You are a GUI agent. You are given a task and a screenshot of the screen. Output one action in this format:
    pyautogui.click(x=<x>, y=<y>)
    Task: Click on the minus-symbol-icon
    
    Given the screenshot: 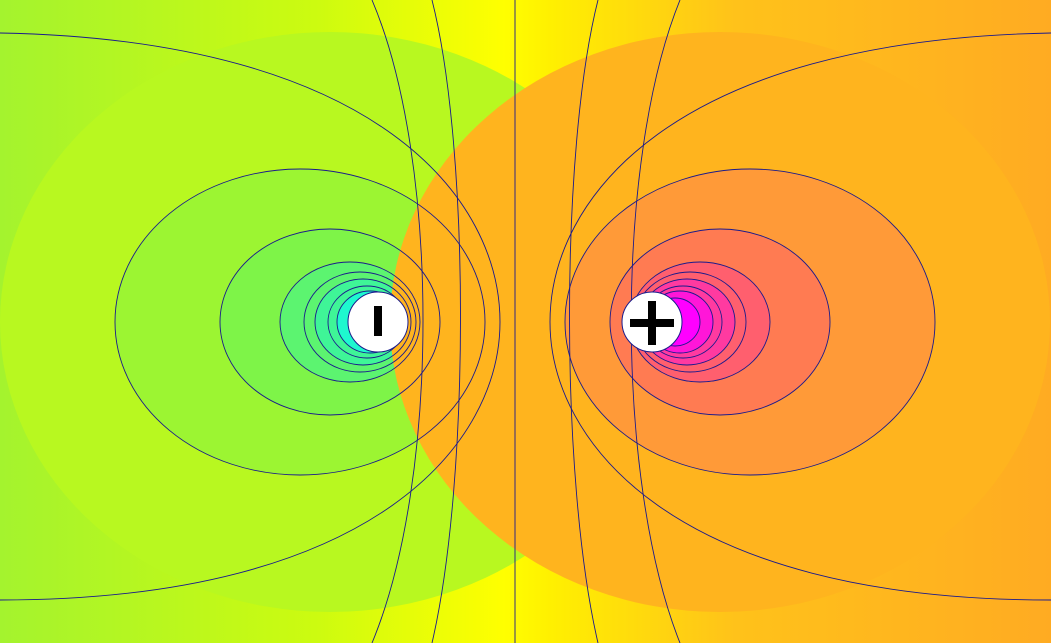 What is the action you would take?
    pyautogui.click(x=378, y=321)
    